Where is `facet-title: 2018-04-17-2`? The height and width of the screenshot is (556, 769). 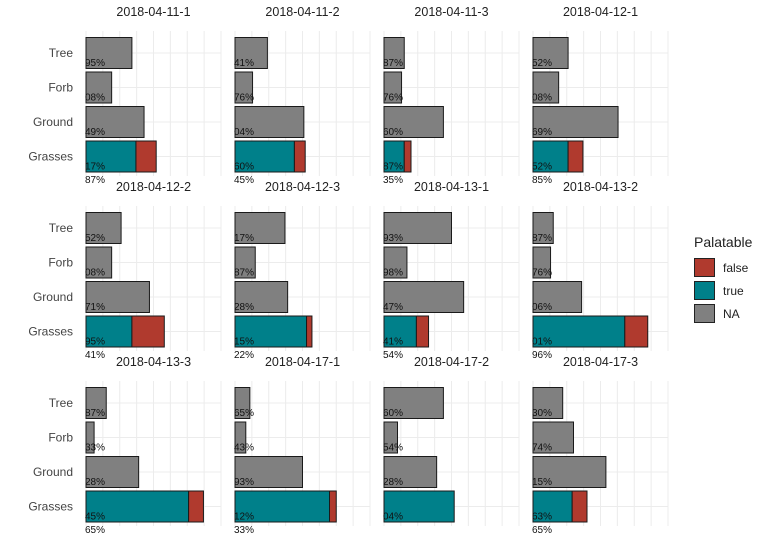 facet-title: 2018-04-17-2 is located at coordinates (451, 362).